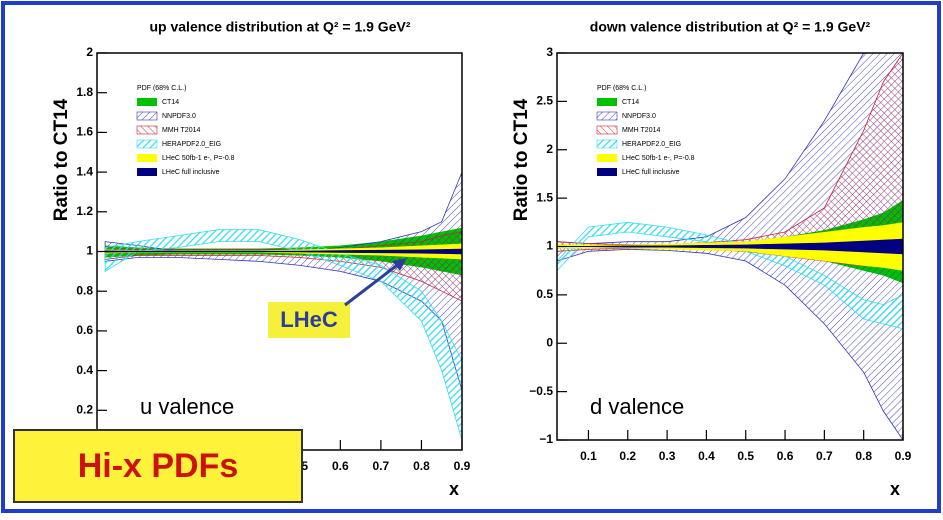 The image size is (943, 520). I want to click on hix-label: Hi-x PDFs, so click(158, 466).